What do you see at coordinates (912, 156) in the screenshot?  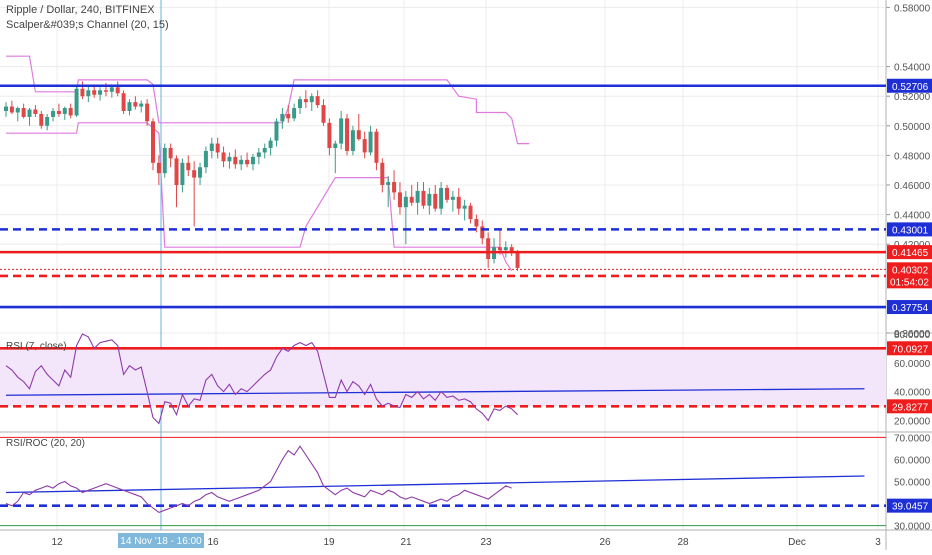 I see `y-tick-label: 0.48000` at bounding box center [912, 156].